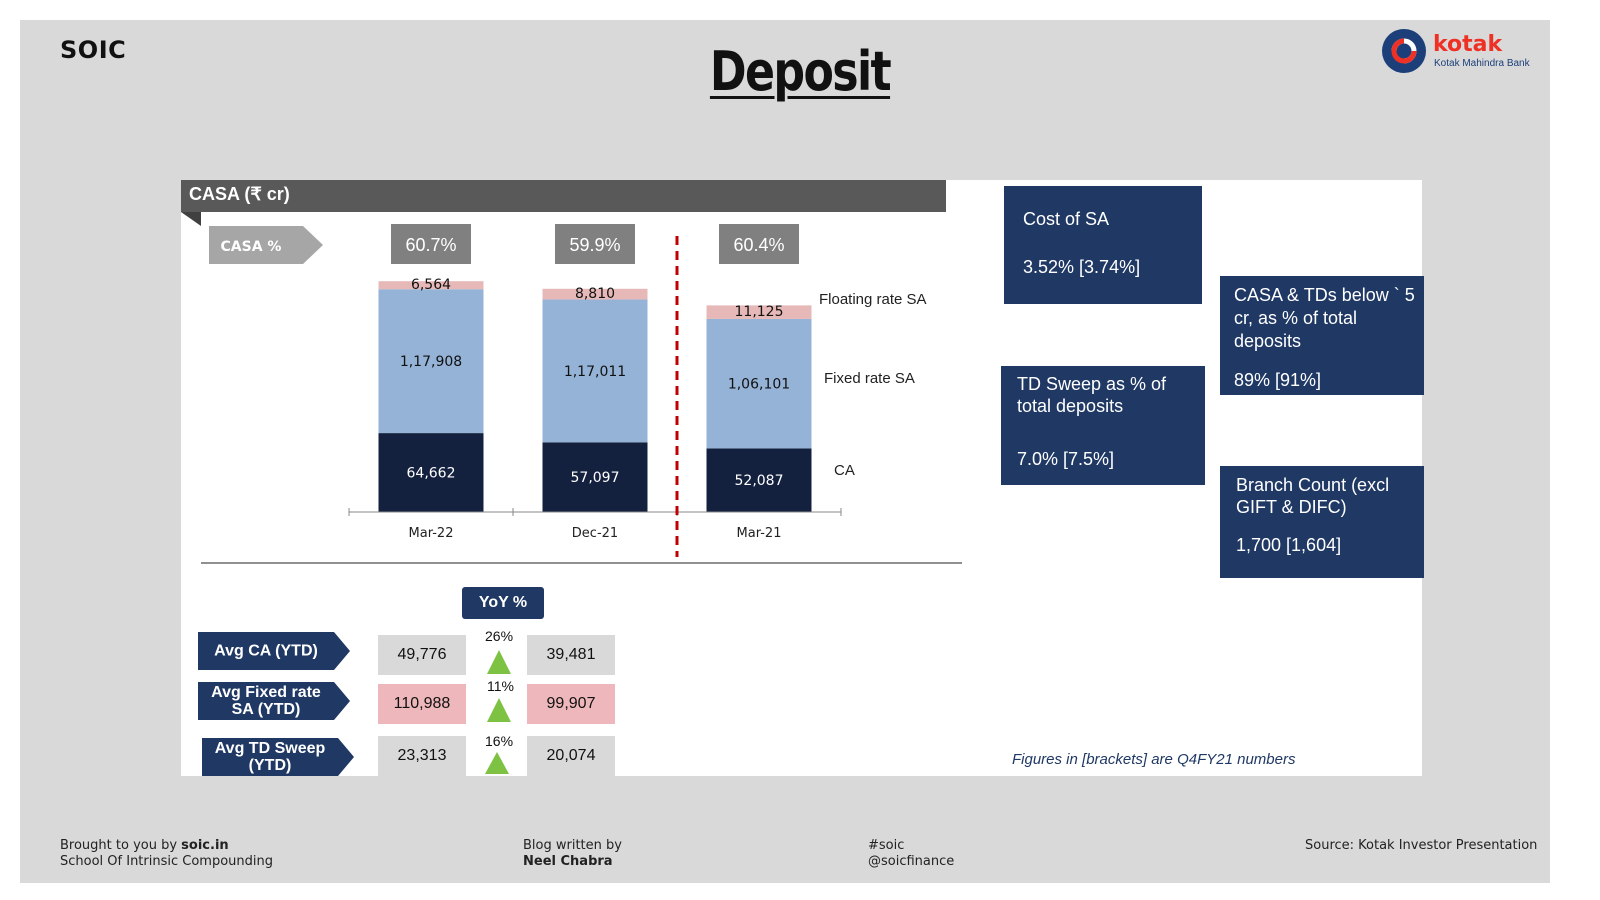  What do you see at coordinates (251, 247) in the screenshot?
I see `casa-pct-label: CASA %` at bounding box center [251, 247].